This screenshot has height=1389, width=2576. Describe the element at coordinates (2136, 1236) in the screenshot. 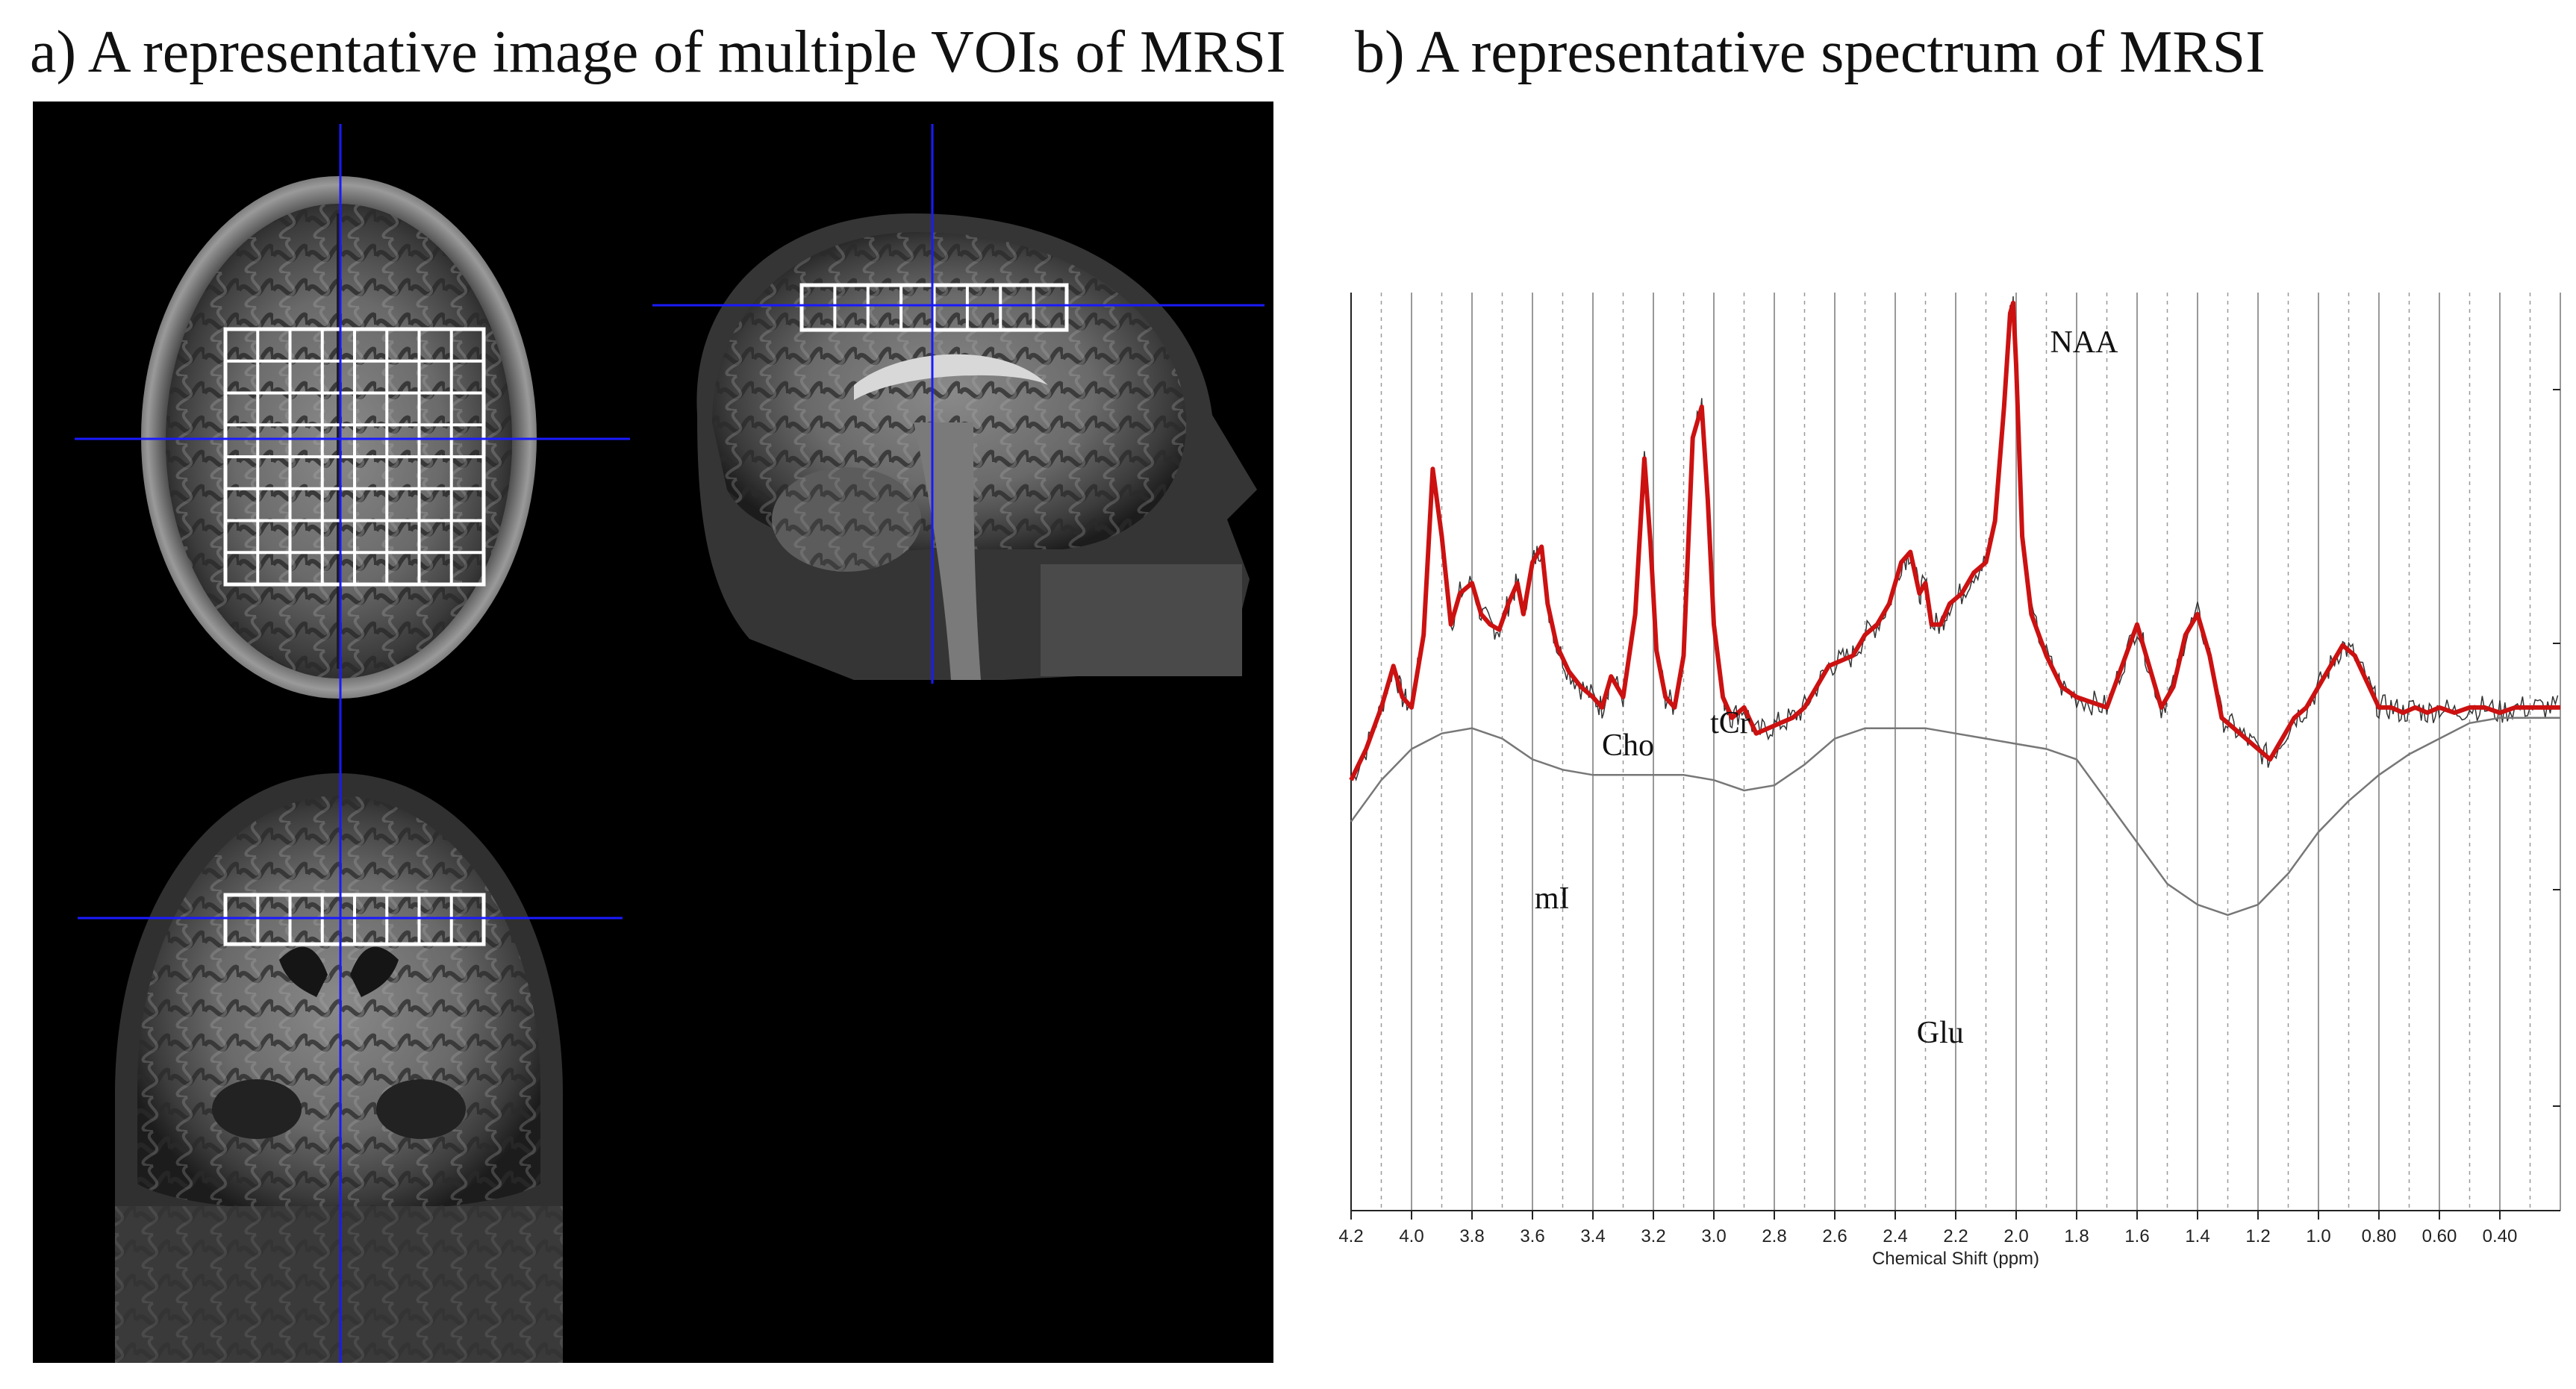

I see `x-tick-label: 1.6` at that location.